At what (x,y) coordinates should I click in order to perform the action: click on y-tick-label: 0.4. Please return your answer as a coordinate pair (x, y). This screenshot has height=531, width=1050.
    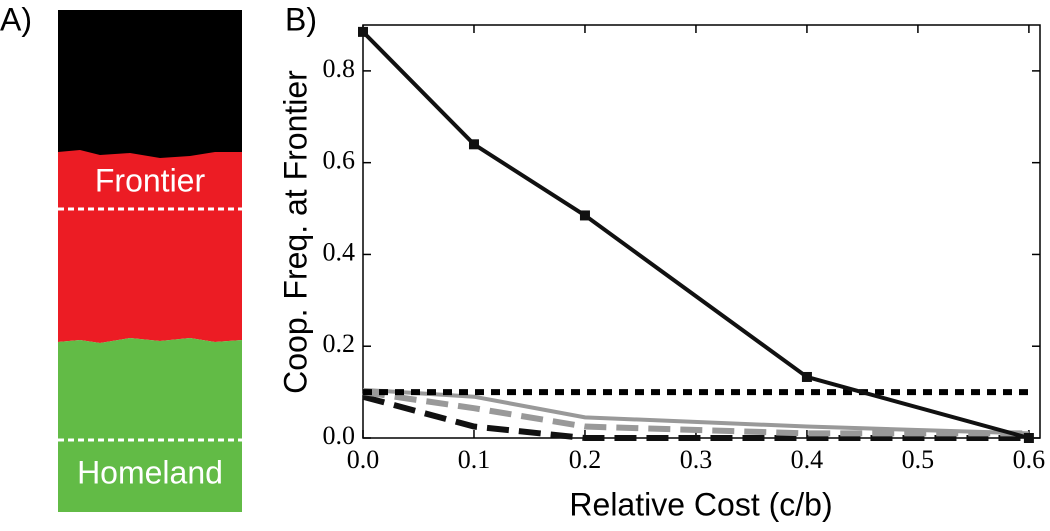
    Looking at the image, I should click on (339, 251).